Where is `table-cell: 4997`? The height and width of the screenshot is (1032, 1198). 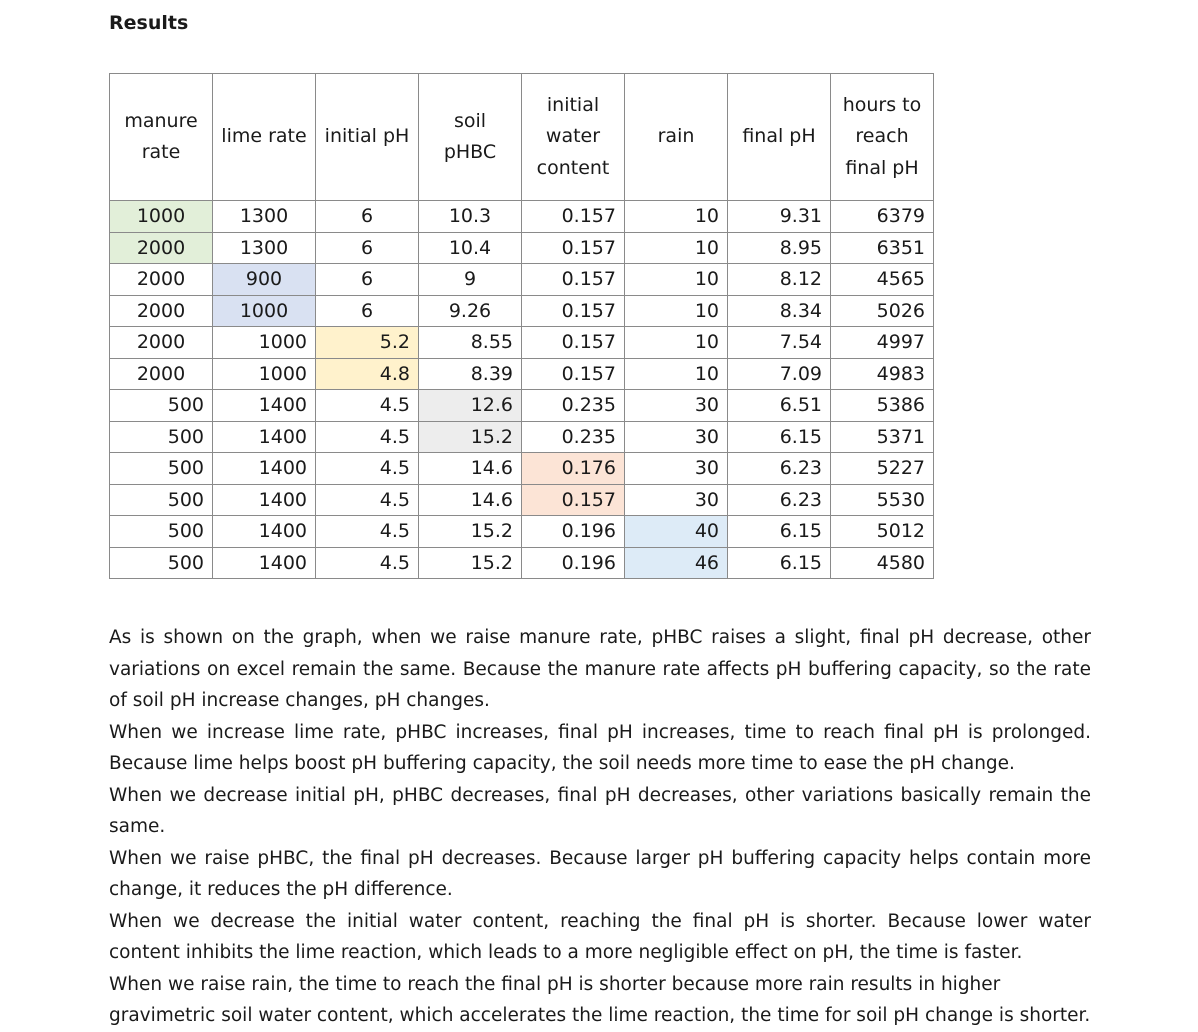
table-cell: 4997 is located at coordinates (882, 342).